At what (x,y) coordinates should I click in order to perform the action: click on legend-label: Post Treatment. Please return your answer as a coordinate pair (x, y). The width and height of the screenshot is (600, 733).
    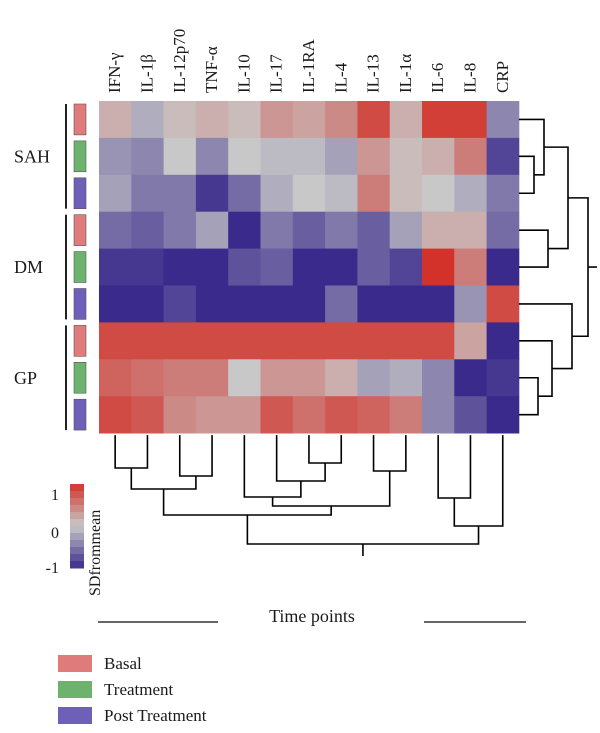
    Looking at the image, I should click on (155, 715).